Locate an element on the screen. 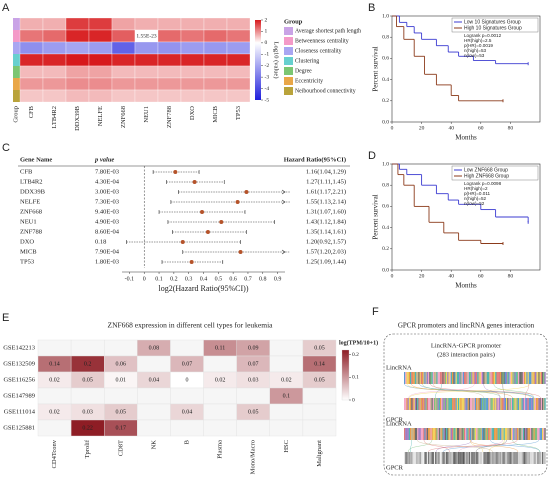 Image resolution: width=550 pixels, height=478 pixels. stat-text: Logrank p=0.0098 is located at coordinates (483, 183).